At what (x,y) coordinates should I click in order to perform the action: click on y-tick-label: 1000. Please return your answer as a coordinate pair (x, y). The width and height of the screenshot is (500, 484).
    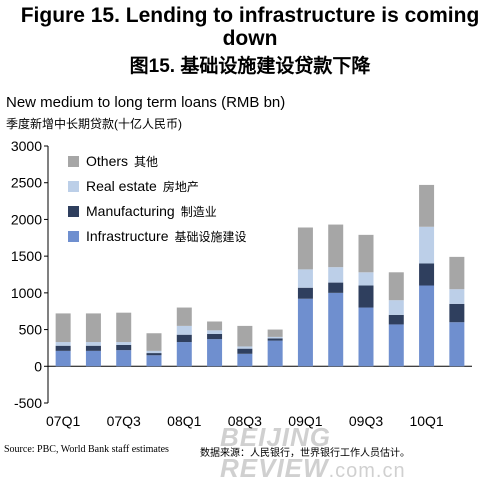
    Looking at the image, I should click on (26, 293).